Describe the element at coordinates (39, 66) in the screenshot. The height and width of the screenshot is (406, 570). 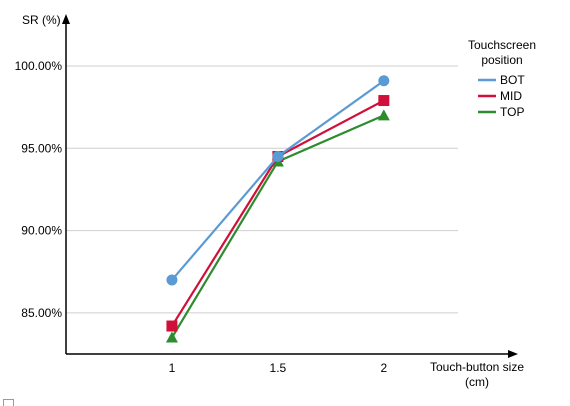
I see `y-tick-label: 100.00%` at that location.